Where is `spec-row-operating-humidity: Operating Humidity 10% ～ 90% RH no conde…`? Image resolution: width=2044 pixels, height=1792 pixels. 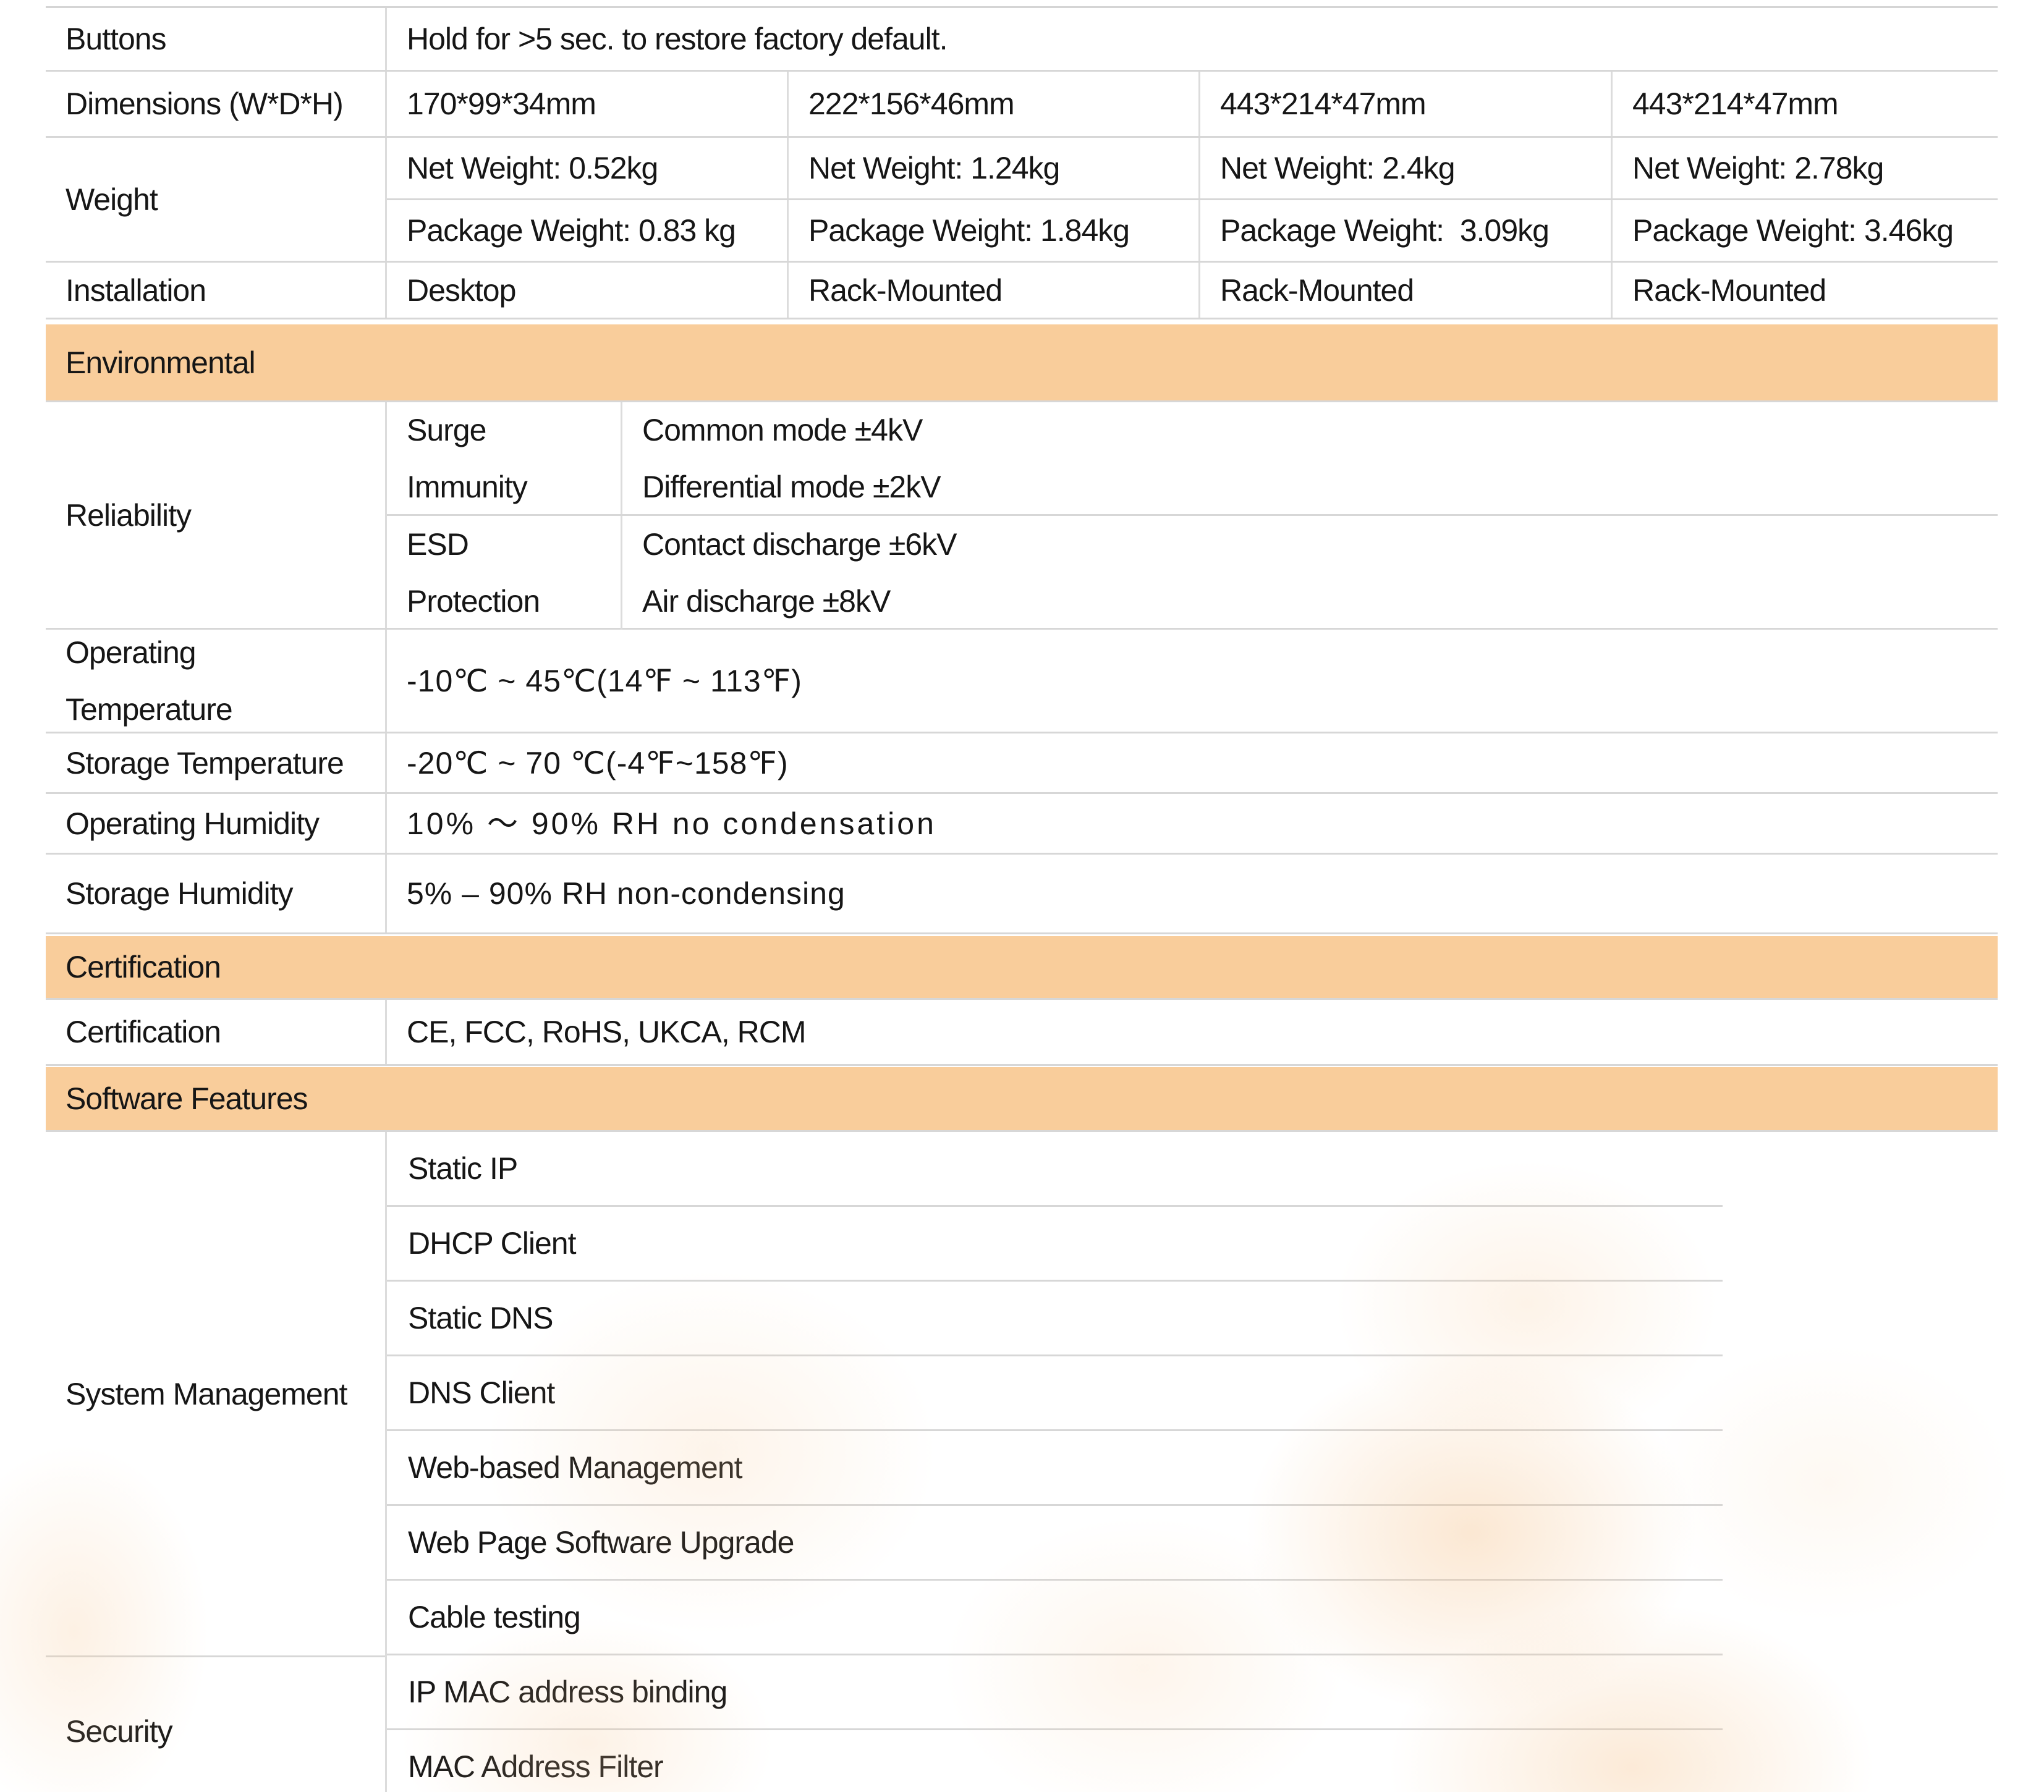 spec-row-operating-humidity: Operating Humidity 10% ～ 90% RH no conde… is located at coordinates (1022, 824).